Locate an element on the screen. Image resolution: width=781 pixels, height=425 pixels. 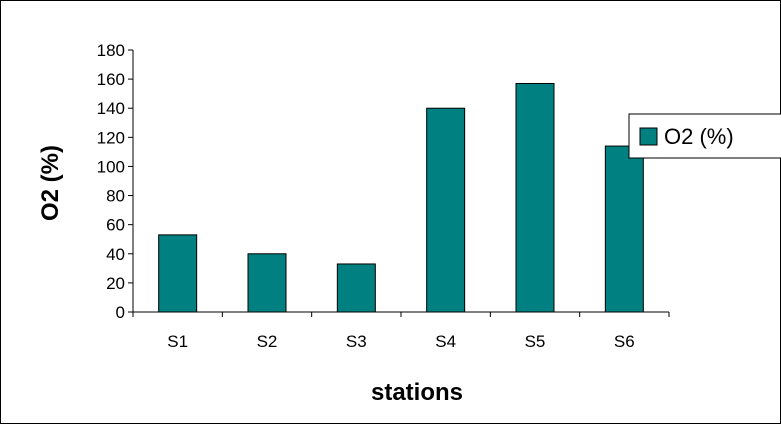
y-tick-label: 80 is located at coordinates (115, 196).